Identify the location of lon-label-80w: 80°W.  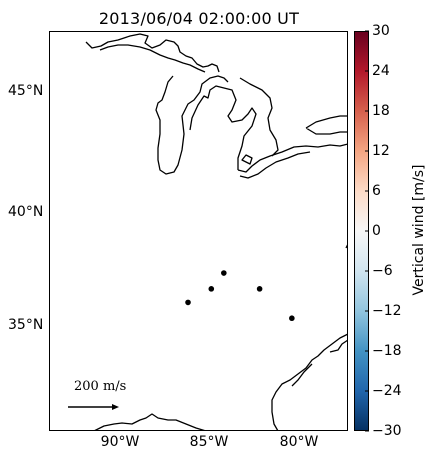
(299, 442).